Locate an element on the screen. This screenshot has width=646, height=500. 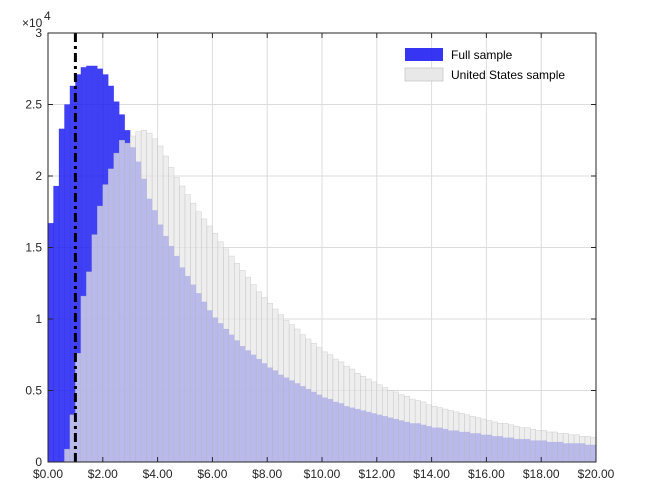
x-tick-label: $8.00 is located at coordinates (267, 474).